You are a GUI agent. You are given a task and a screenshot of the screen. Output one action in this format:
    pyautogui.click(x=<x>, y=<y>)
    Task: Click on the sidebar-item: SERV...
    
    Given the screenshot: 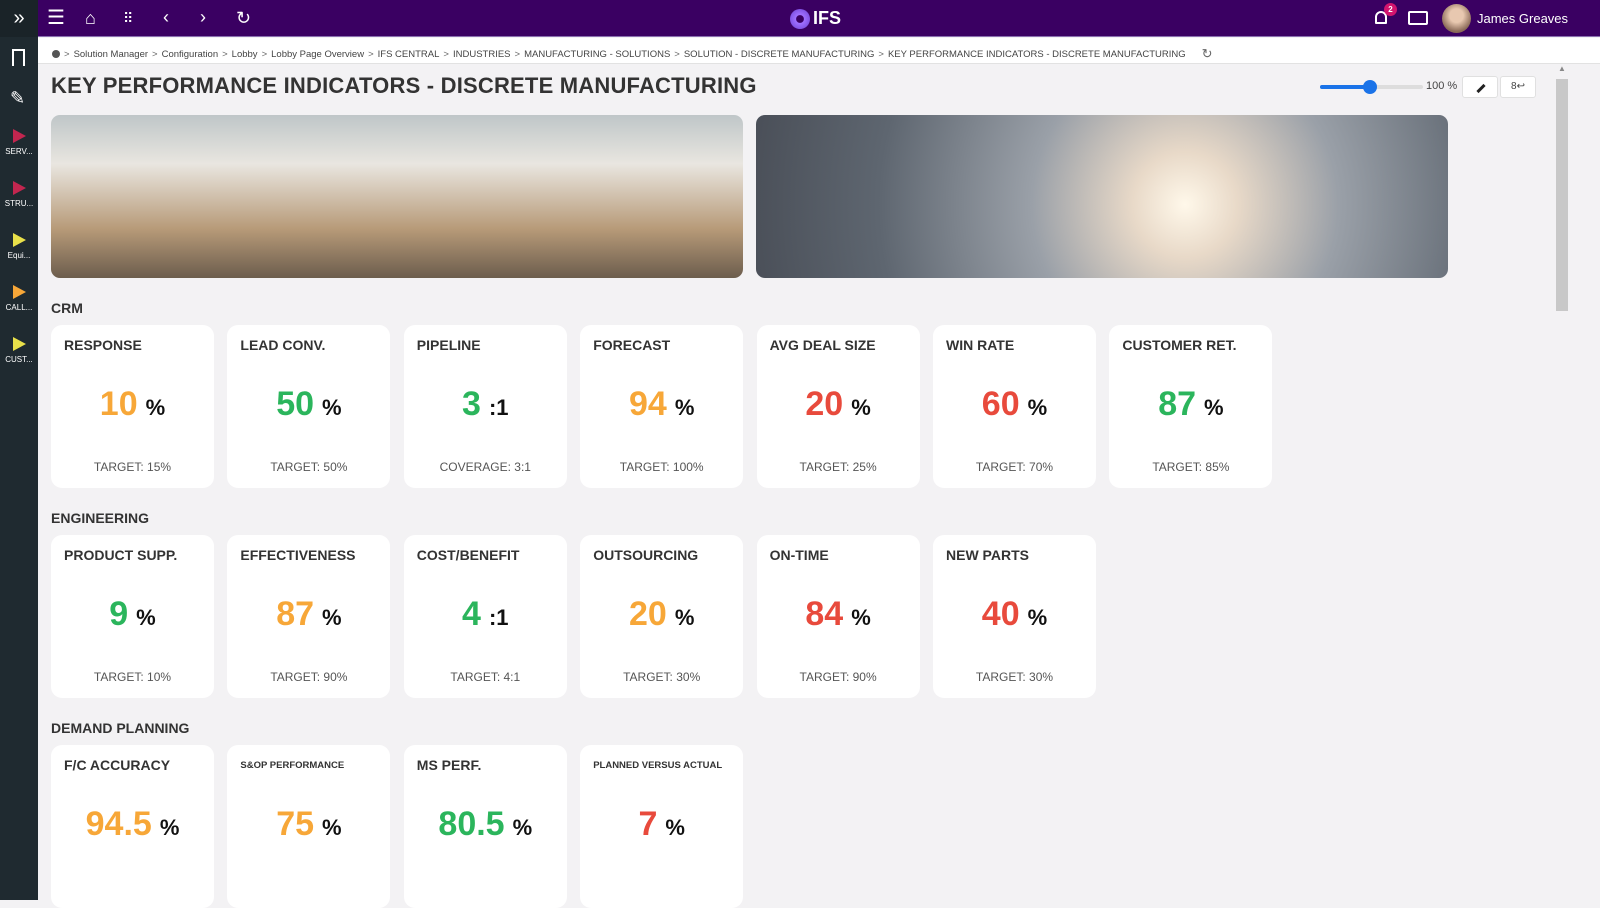 What is the action you would take?
    pyautogui.click(x=19, y=142)
    